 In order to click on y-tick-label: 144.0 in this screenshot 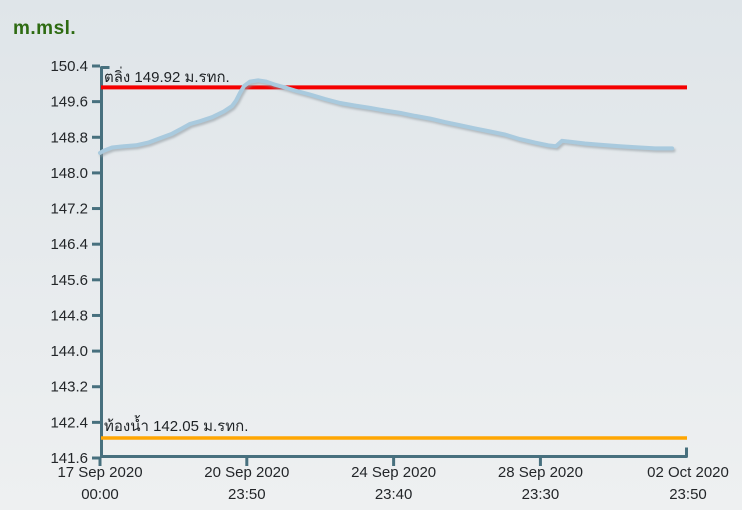, I will do `click(69, 351)`.